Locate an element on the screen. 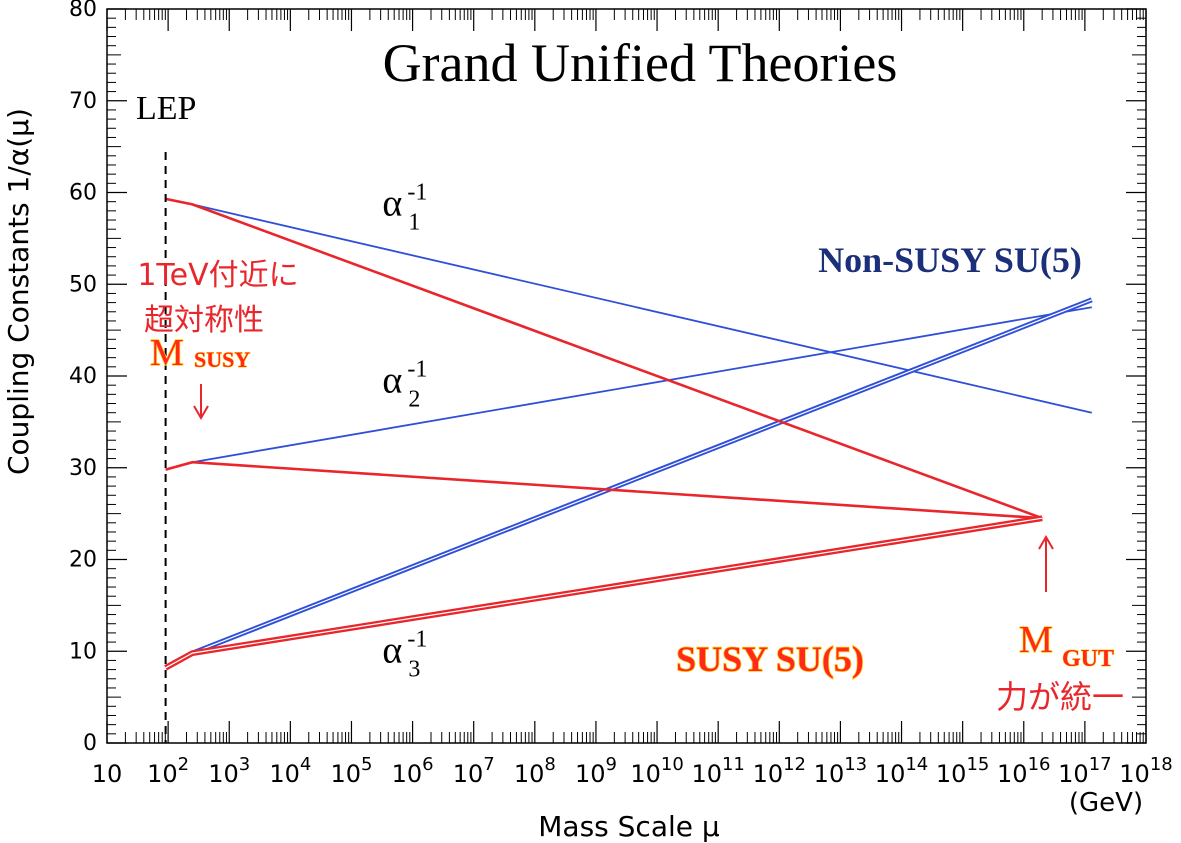  alpha-subscript: 3 is located at coordinates (414, 669).